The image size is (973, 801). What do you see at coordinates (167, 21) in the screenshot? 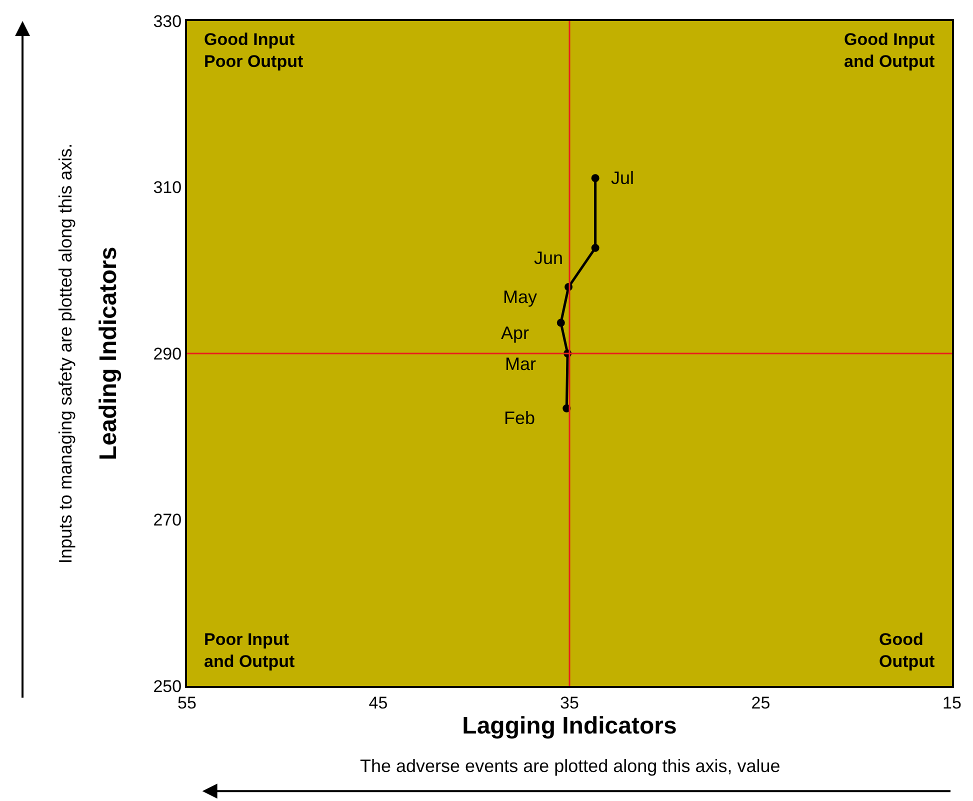
I see `y-tick-label: 330` at bounding box center [167, 21].